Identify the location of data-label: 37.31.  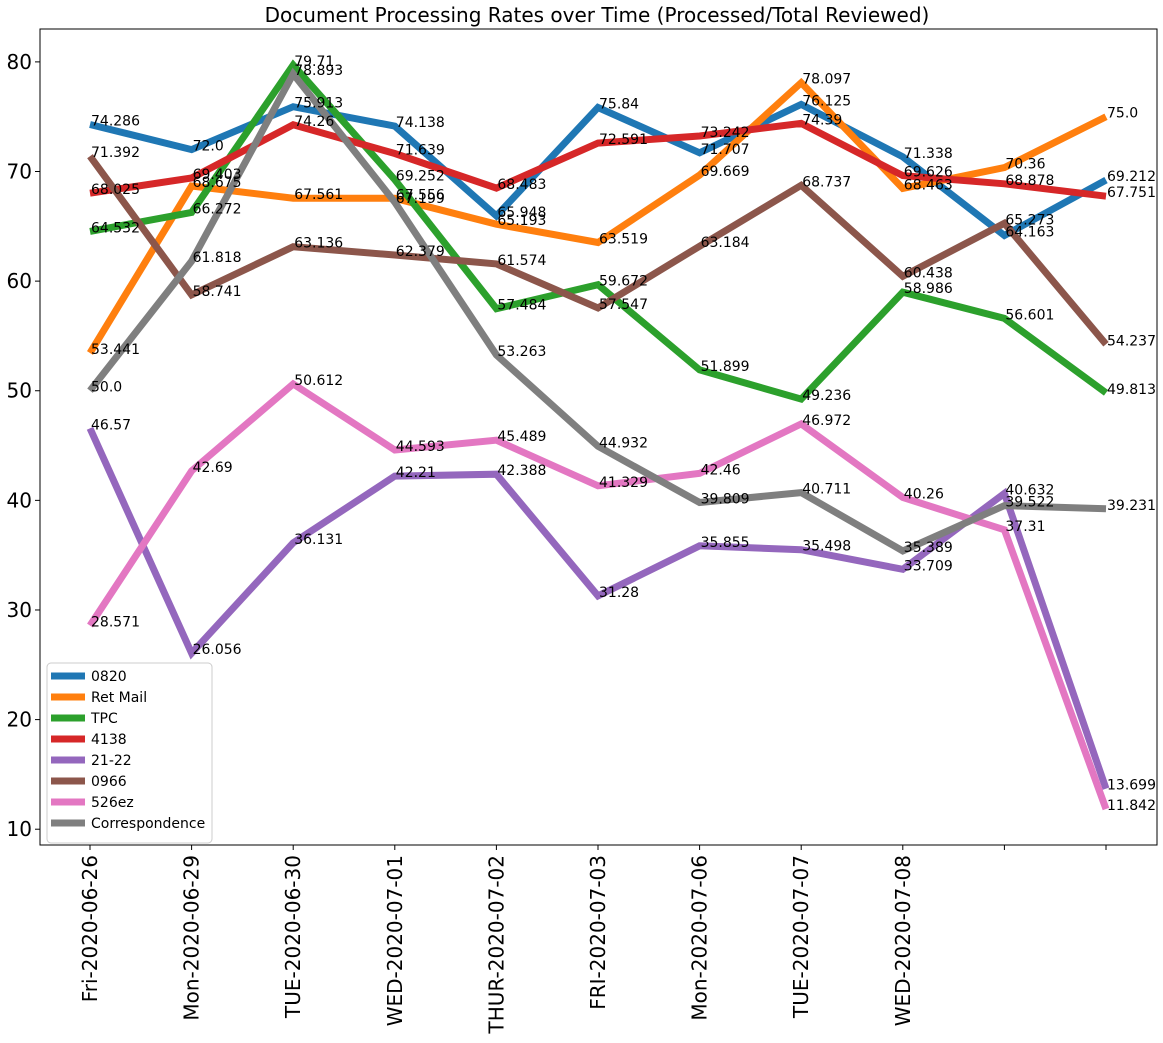
(1025, 527).